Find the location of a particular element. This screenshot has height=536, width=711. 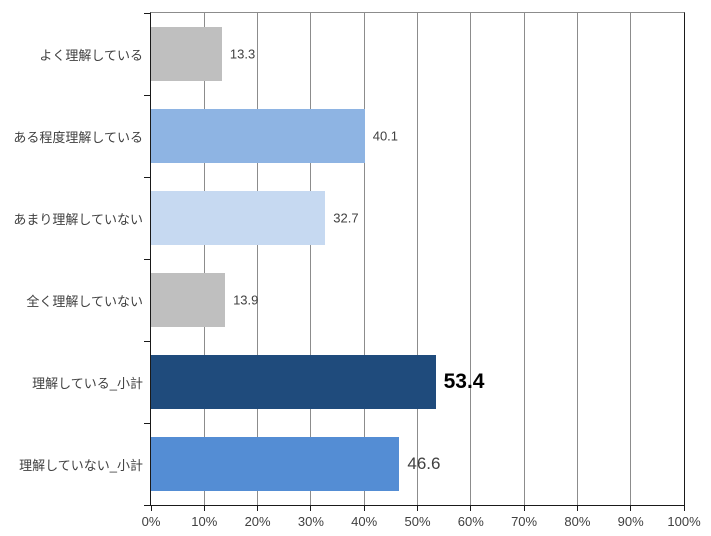

x-axis-tick-label: 40% is located at coordinates (364, 521).